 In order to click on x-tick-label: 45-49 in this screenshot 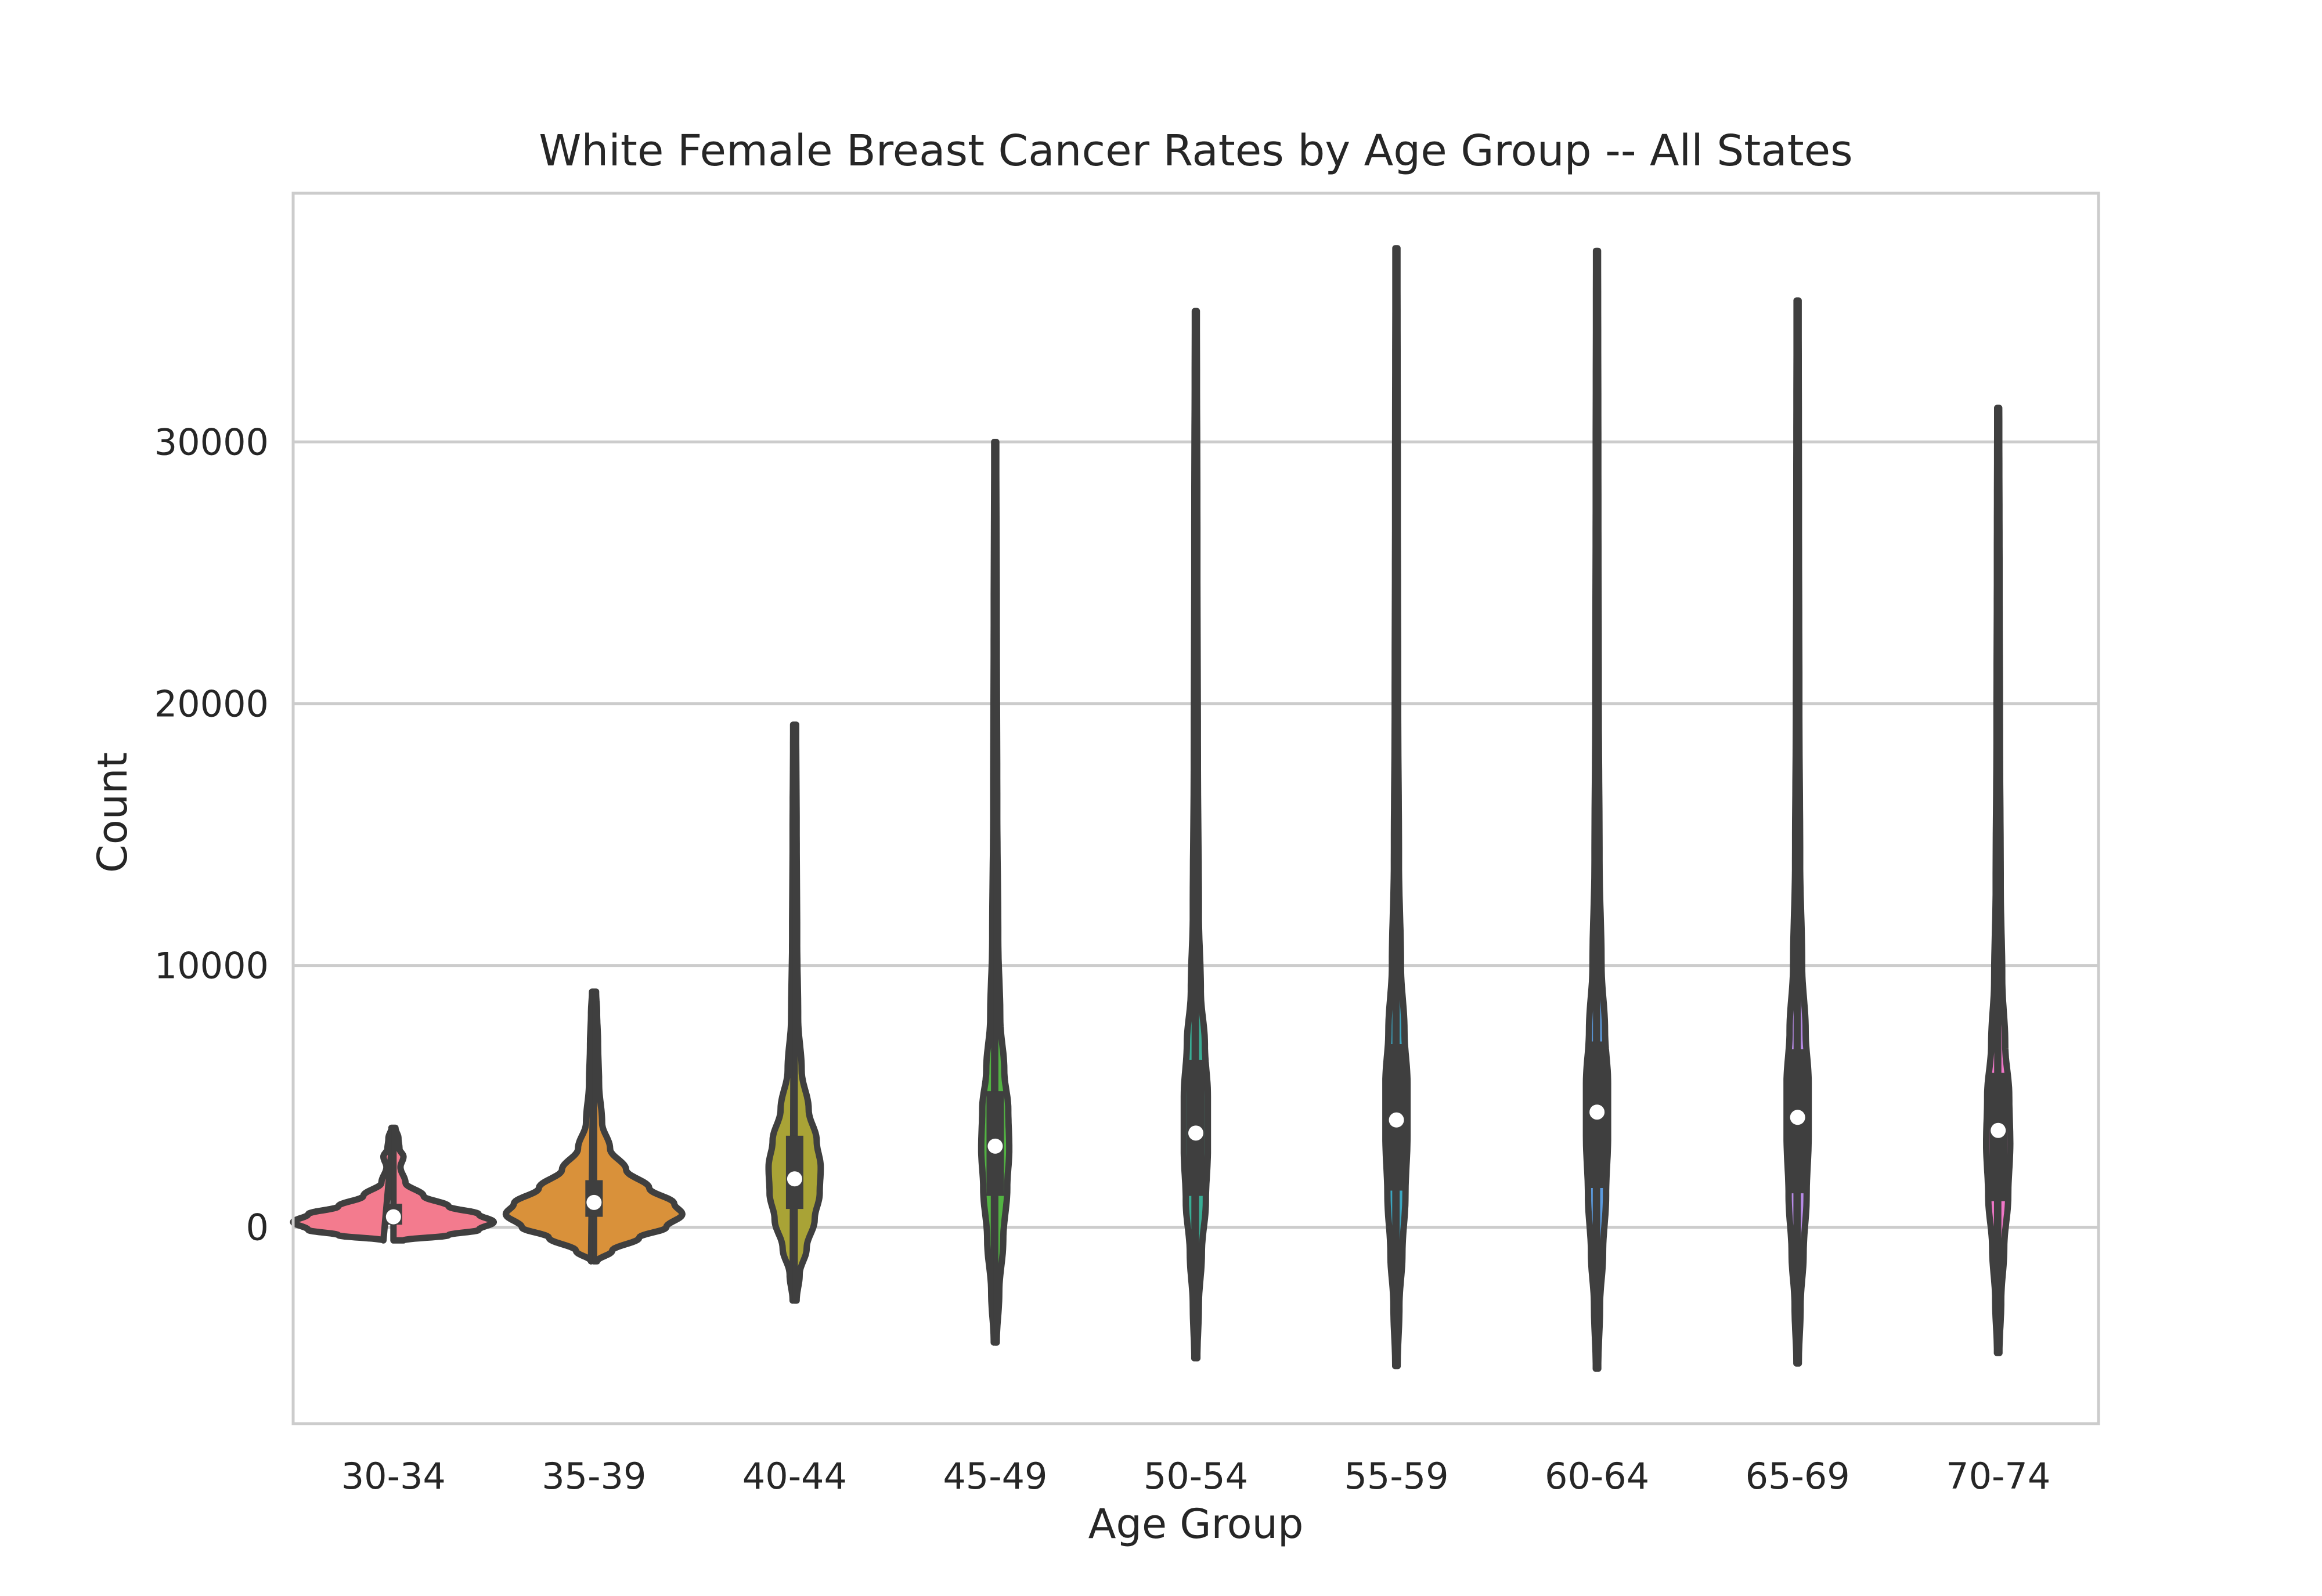, I will do `click(995, 1476)`.